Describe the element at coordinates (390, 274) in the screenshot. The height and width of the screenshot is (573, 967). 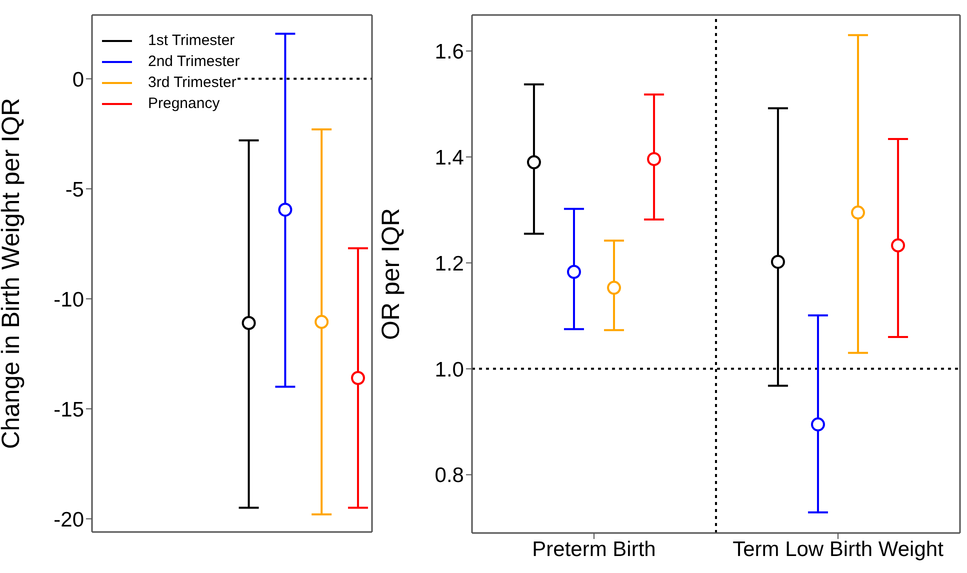
I see `y-axis-title: OR per IQR` at that location.